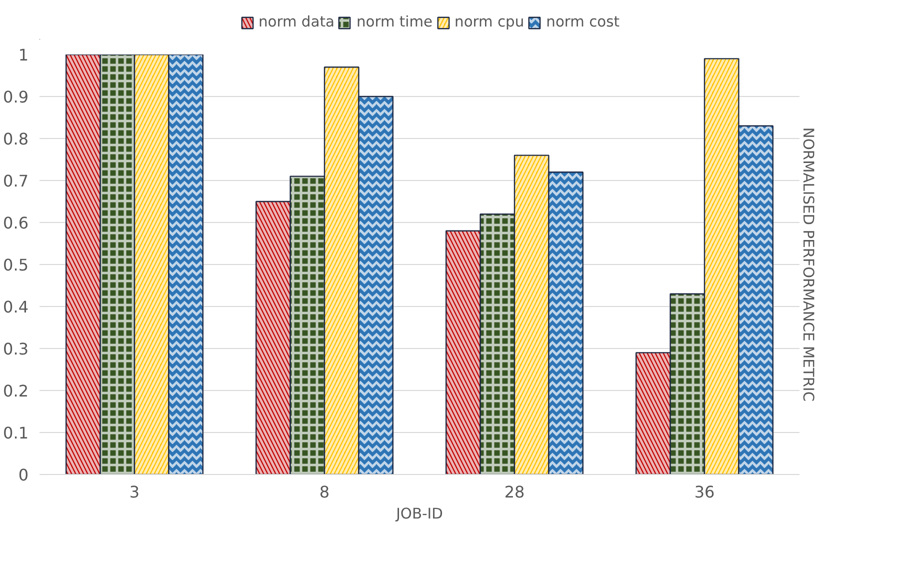  I want to click on y-tick-label: 1, so click(23, 55).